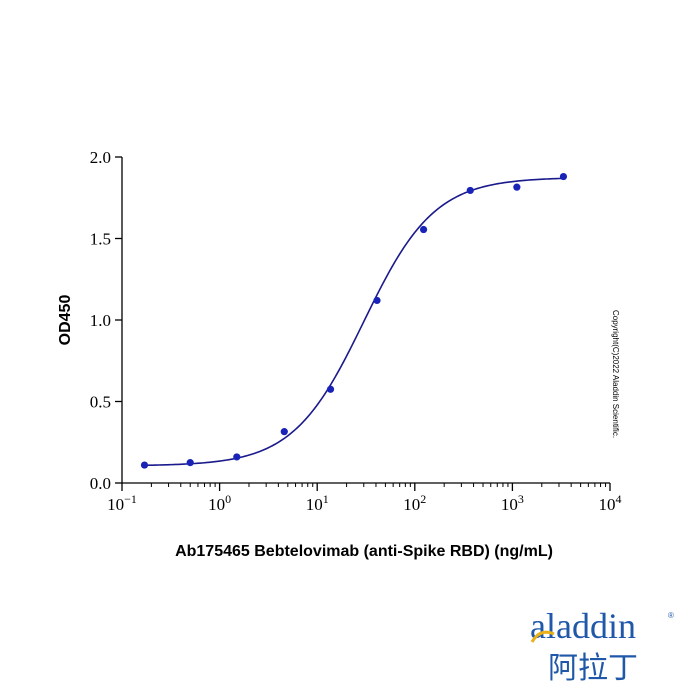  I want to click on aladdin-logo: aladdin ® 阿拉丁, so click(602, 646).